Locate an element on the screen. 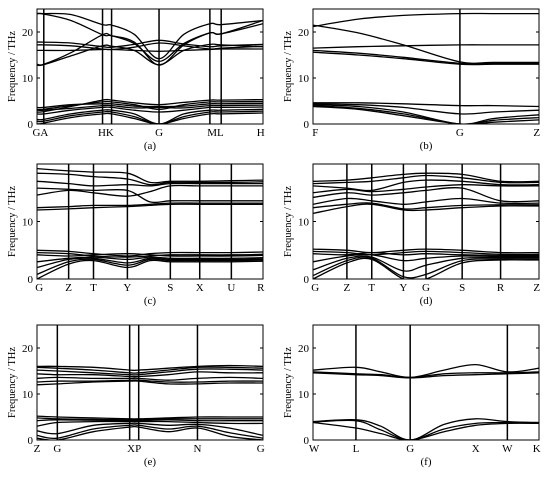  x-tick-label: H is located at coordinates (261, 133).